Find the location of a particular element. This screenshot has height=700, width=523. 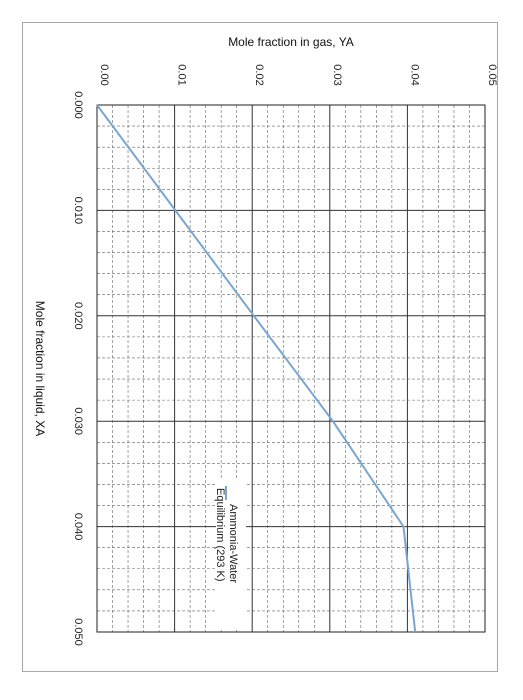

y-tick-label: 0.05 is located at coordinates (492, 74).